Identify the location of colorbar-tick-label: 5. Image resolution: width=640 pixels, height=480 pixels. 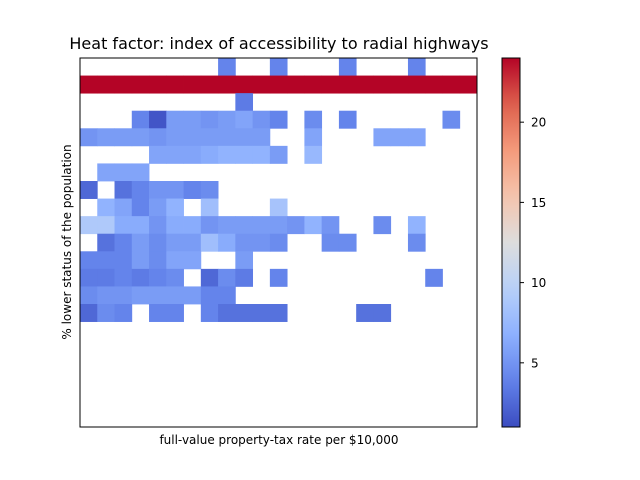
(535, 363).